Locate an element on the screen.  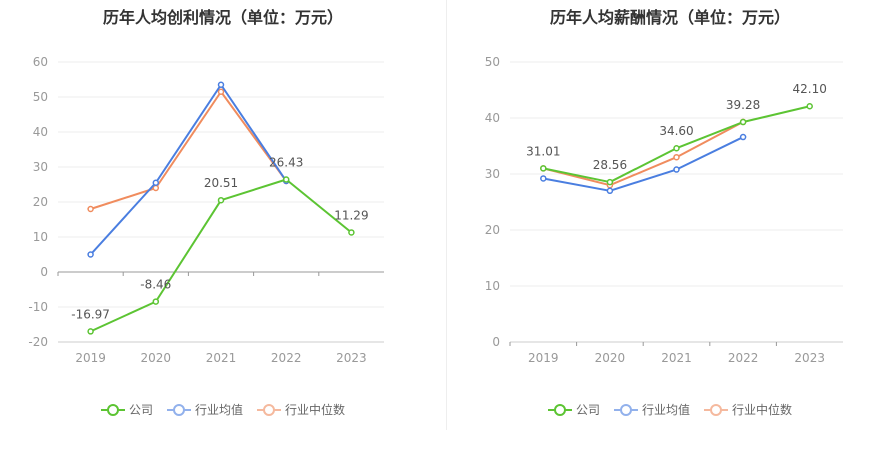
y-tick-label: -10 is located at coordinates (38, 307).